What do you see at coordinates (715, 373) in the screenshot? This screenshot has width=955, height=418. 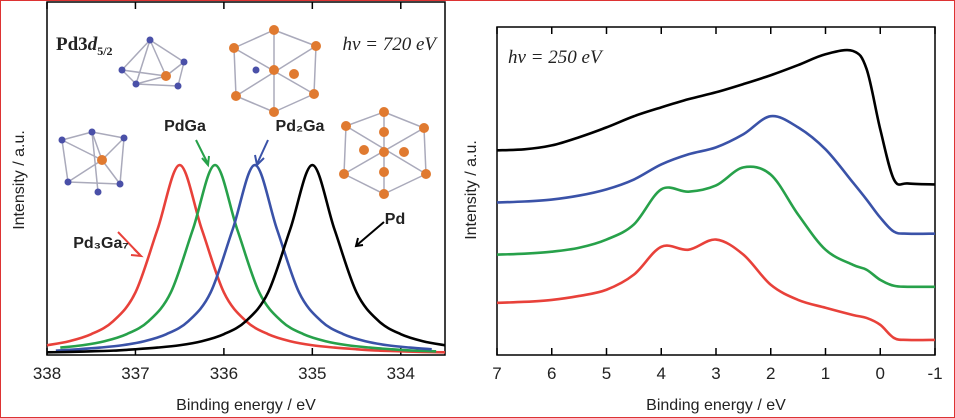 I see `x-tick-label: 3` at bounding box center [715, 373].